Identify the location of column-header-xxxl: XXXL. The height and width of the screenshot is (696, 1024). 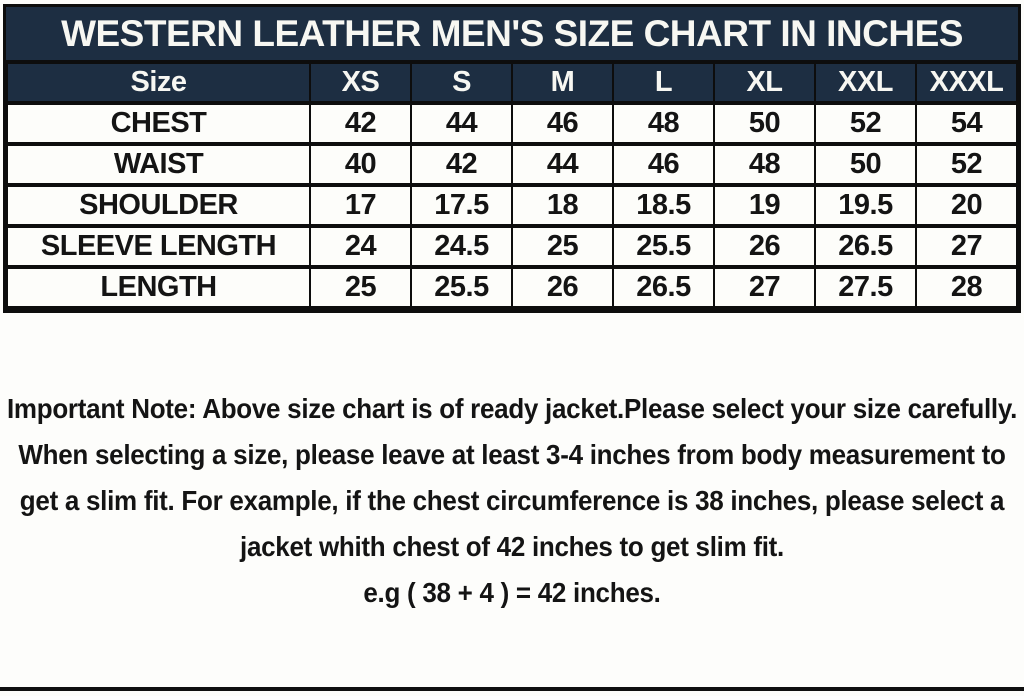
(966, 84).